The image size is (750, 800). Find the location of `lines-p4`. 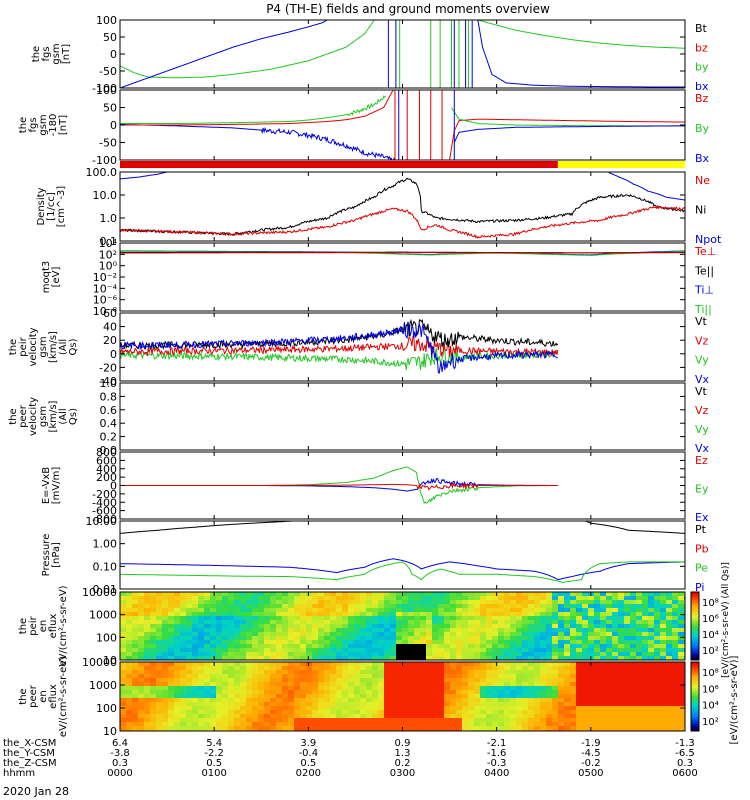

lines-p4 is located at coordinates (402, 253).